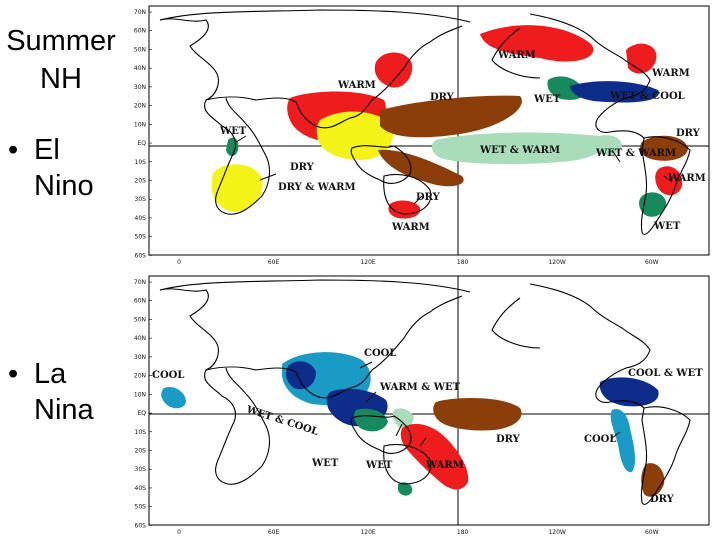 This screenshot has width=720, height=540. I want to click on la-nina-region-wet-cool-pacific, so click(403, 418).